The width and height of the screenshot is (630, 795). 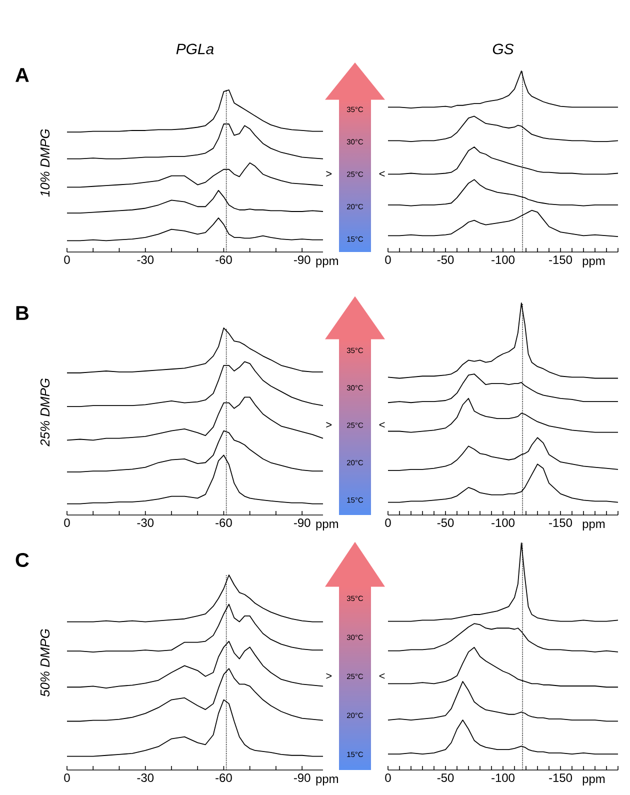 I want to click on chart-title: PGLa, so click(x=195, y=49).